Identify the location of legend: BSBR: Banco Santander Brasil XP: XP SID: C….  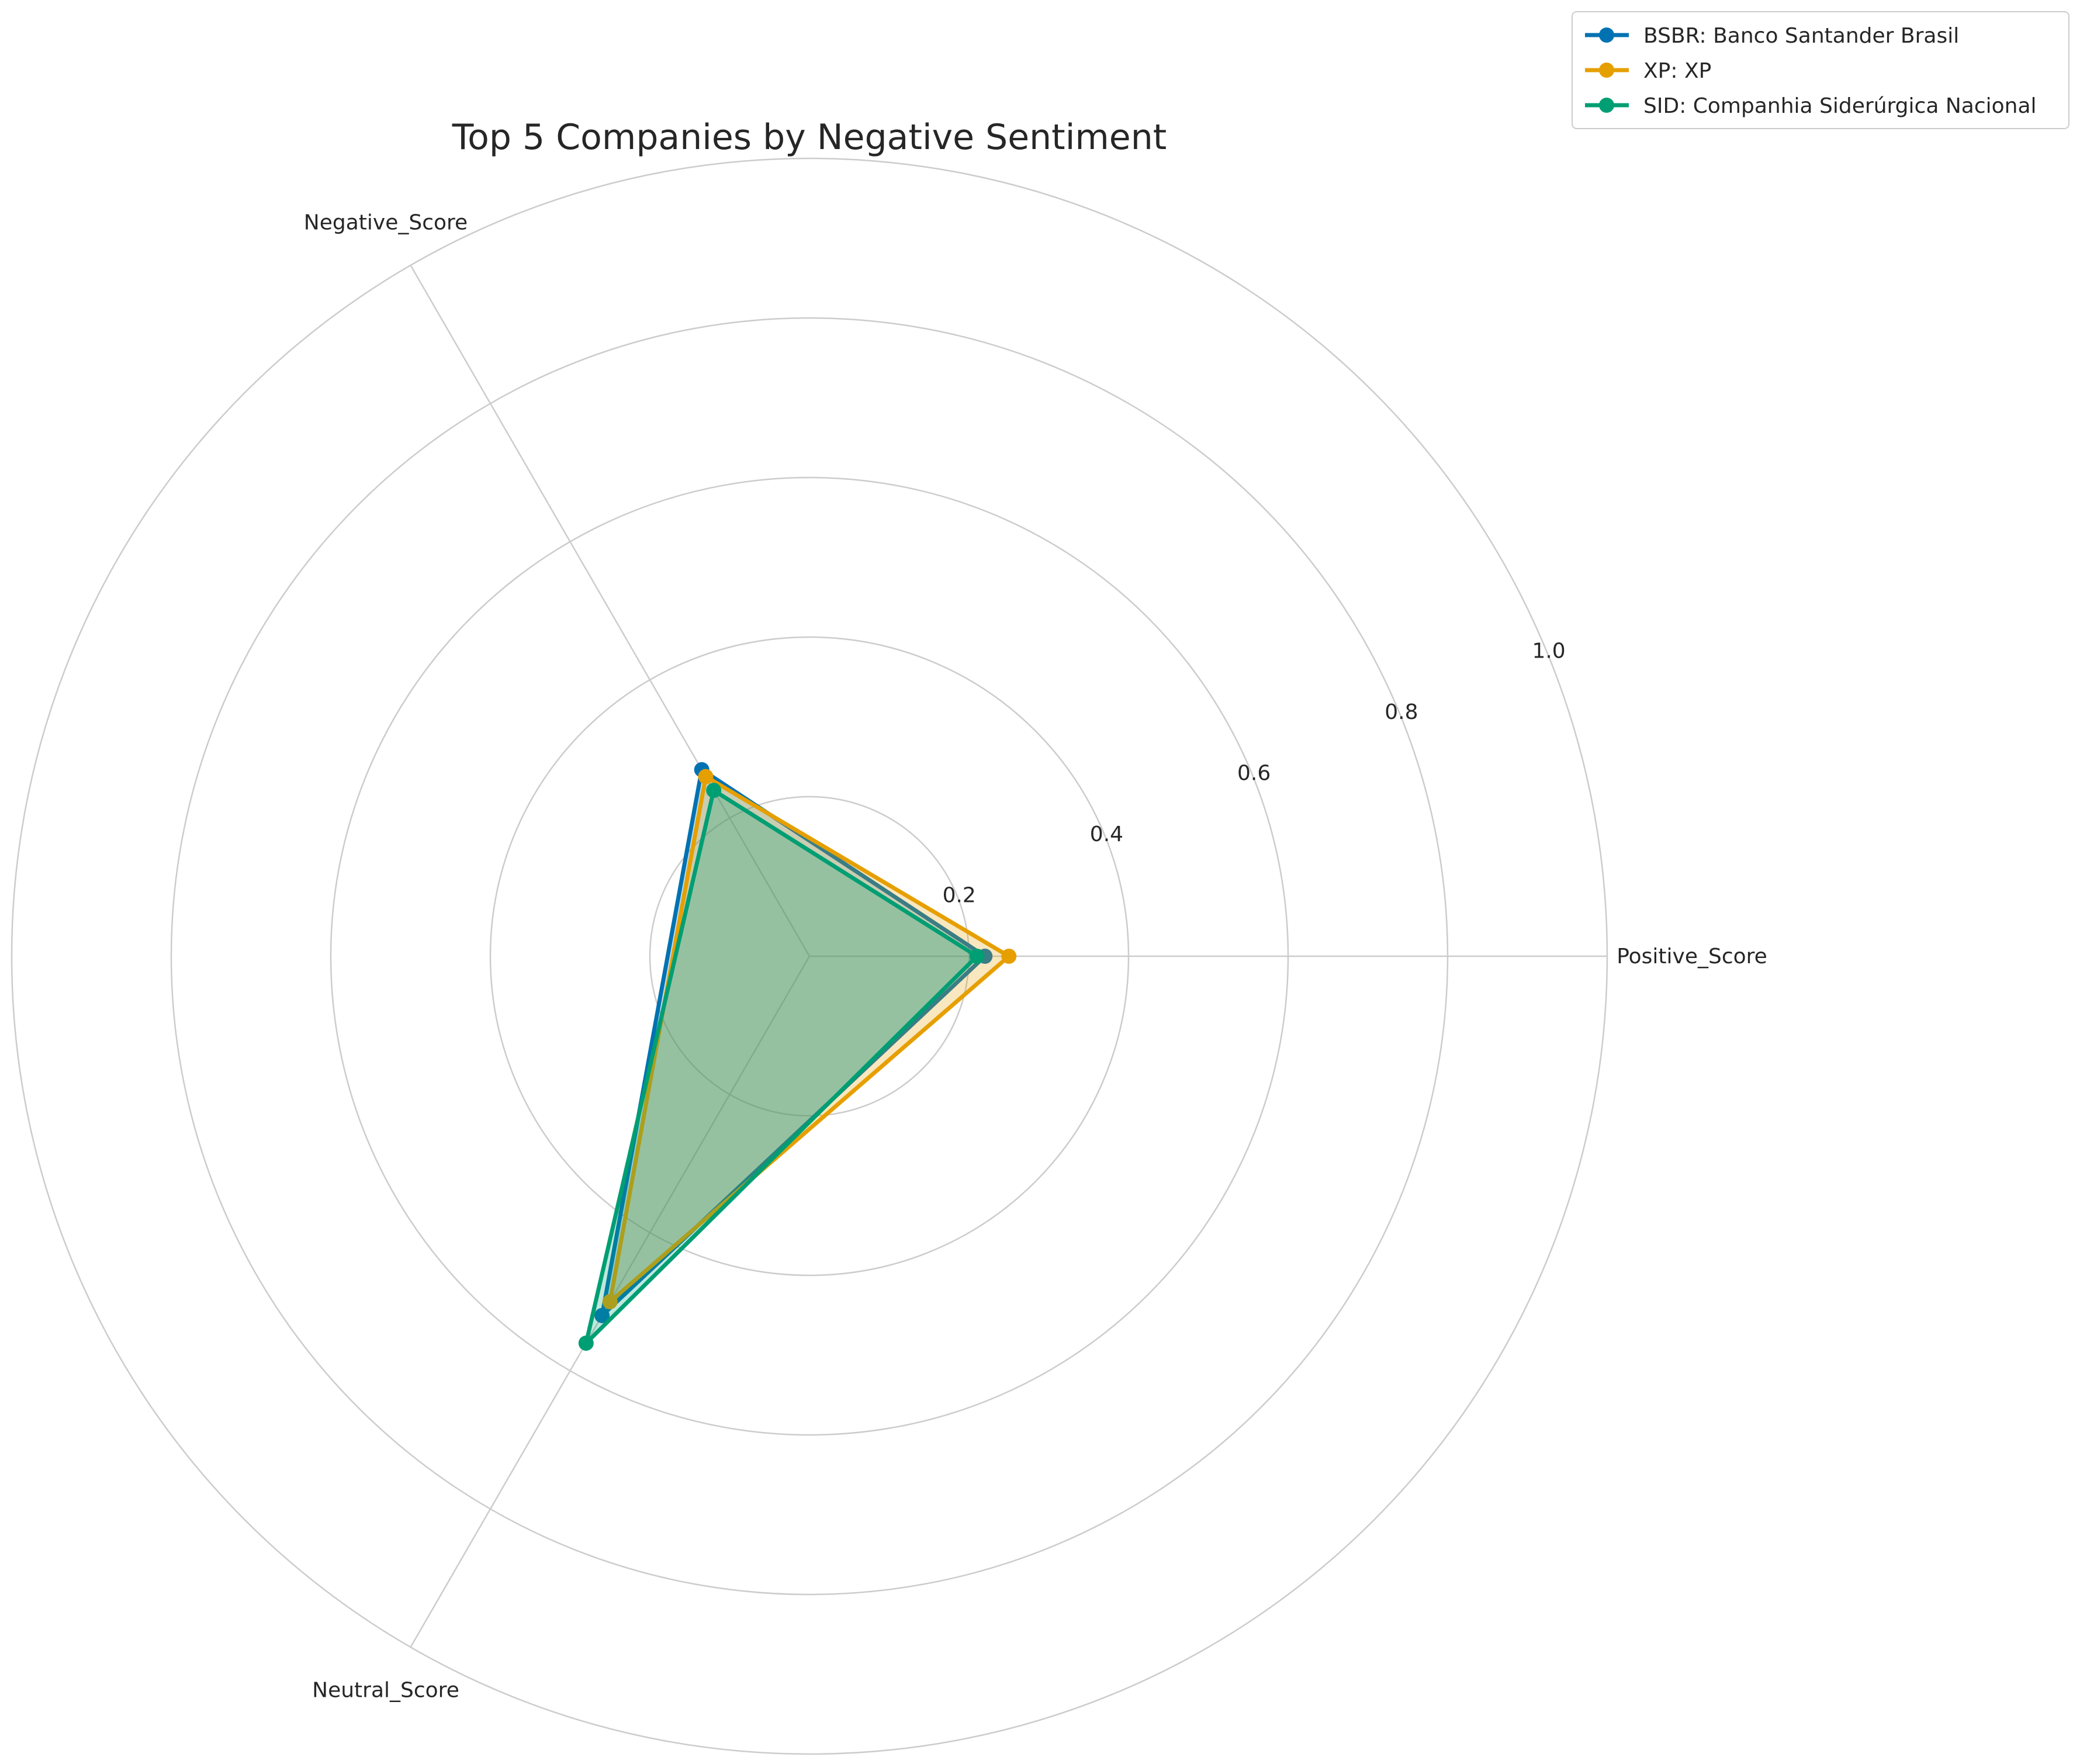
(1820, 70).